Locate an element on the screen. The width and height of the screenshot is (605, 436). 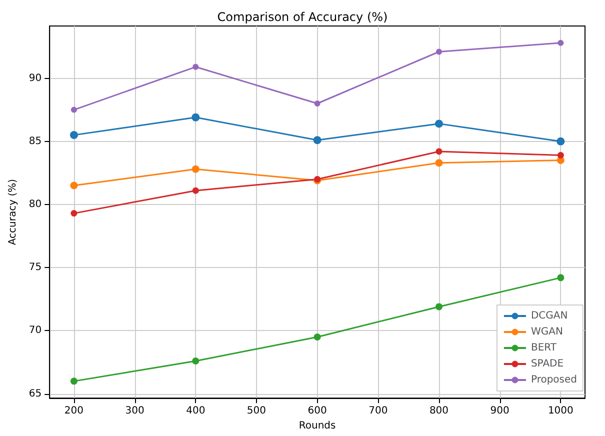
y-tick-label: 80 is located at coordinates (35, 204).